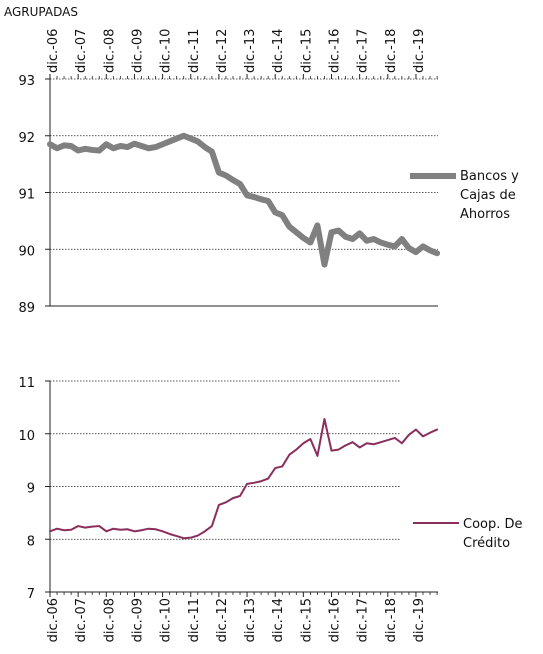  I want to click on cat-label-top-2: dic.-08, so click(109, 51).